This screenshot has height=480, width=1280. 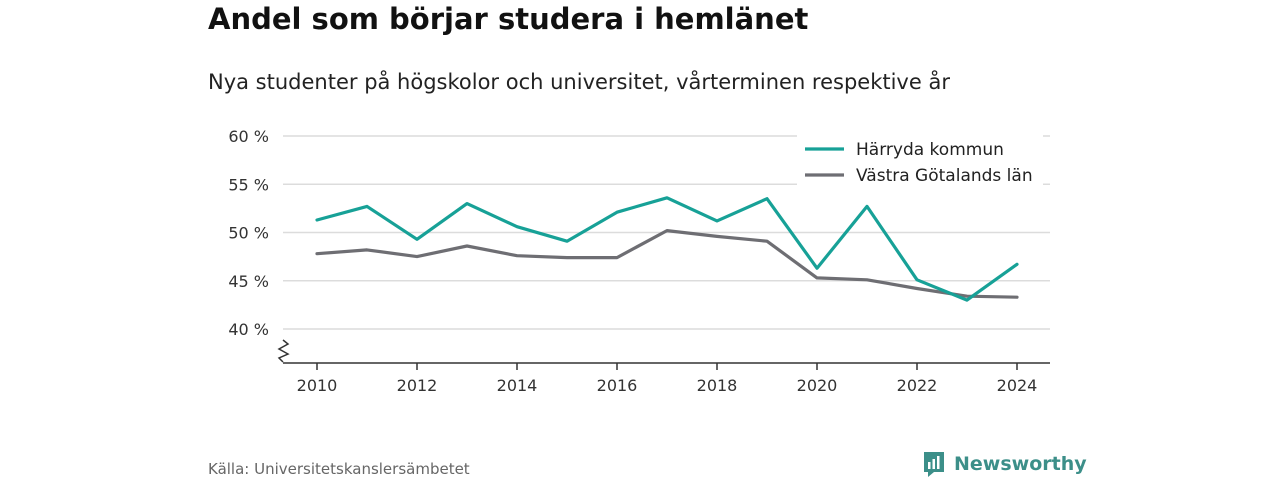 What do you see at coordinates (1017, 385) in the screenshot?
I see `x-tick-label: 2024` at bounding box center [1017, 385].